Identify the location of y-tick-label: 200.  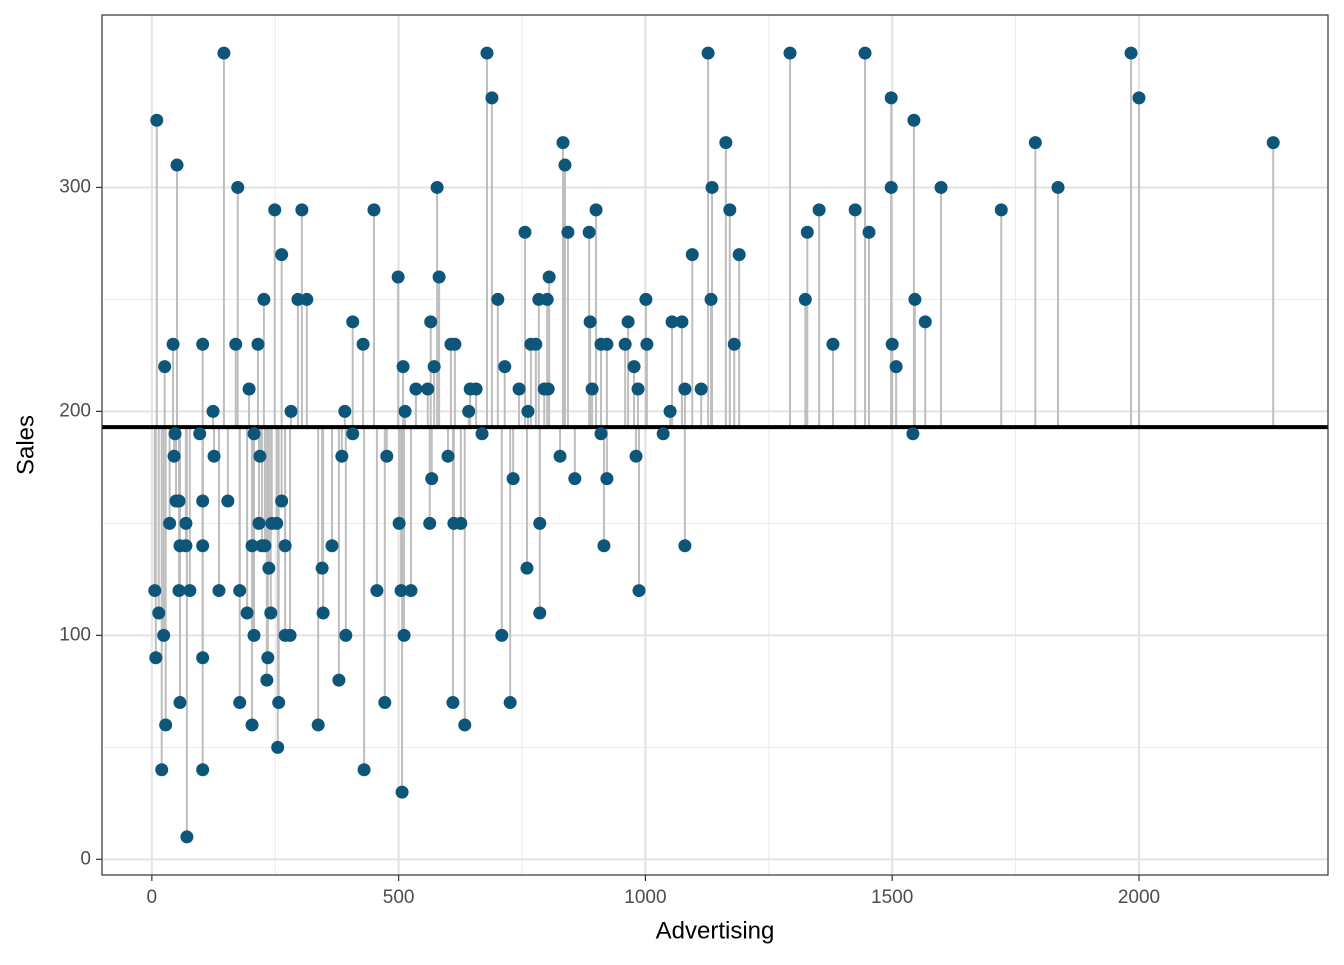
(75, 410).